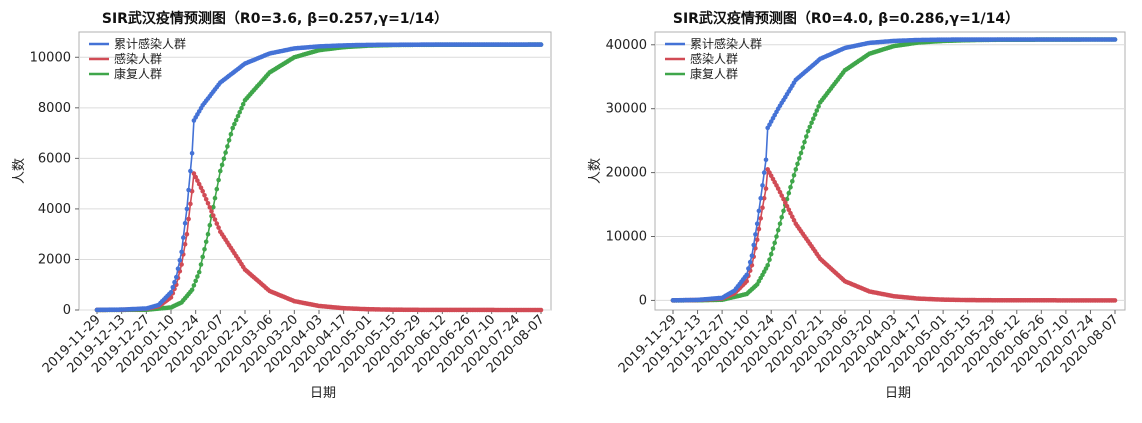  I want to click on x-axis-label: 日期, so click(323, 393).